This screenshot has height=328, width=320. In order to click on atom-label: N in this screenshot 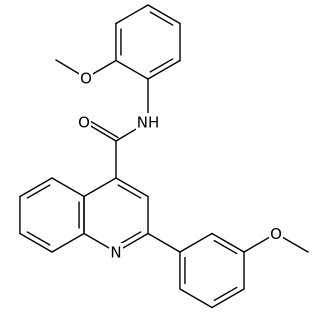, I will do `click(115, 253)`.